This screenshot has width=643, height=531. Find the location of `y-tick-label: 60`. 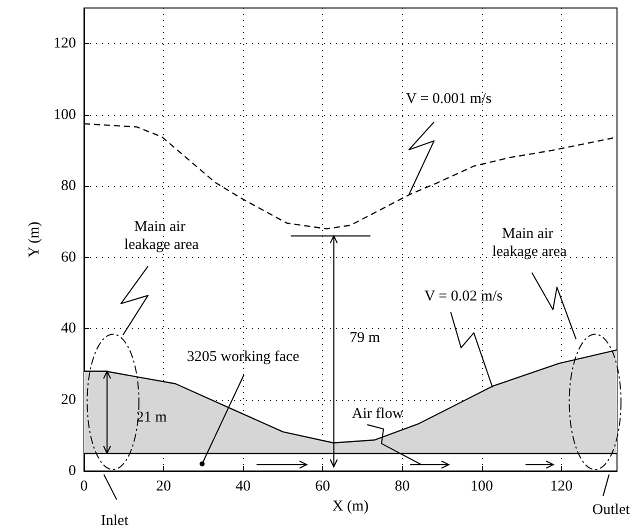

y-tick-label: 60 is located at coordinates (68, 257).